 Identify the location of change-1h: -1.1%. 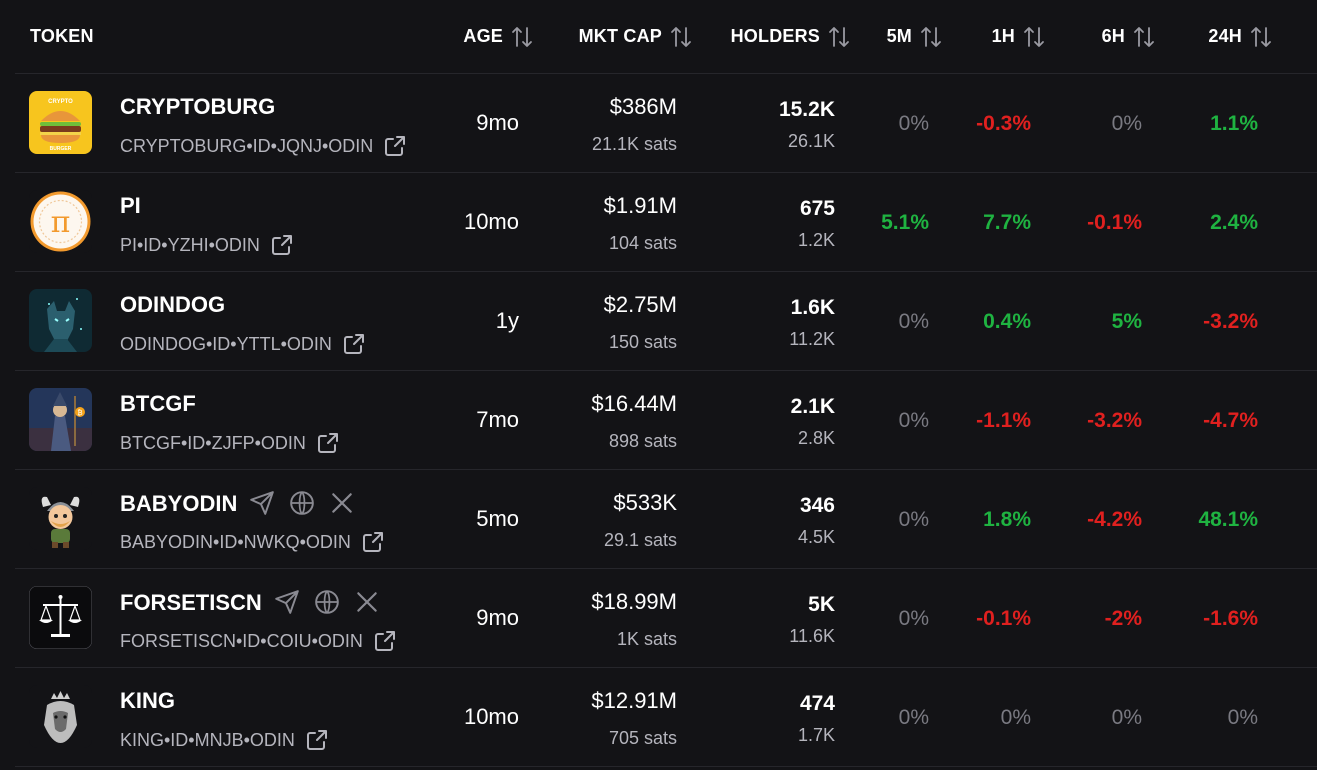
(1003, 420).